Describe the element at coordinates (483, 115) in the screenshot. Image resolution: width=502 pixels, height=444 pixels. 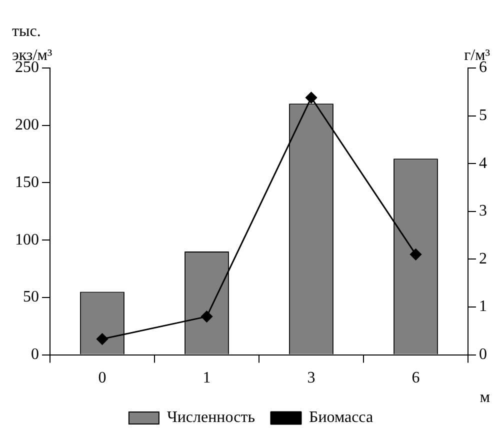
I see `y2-tick-label: 5` at that location.